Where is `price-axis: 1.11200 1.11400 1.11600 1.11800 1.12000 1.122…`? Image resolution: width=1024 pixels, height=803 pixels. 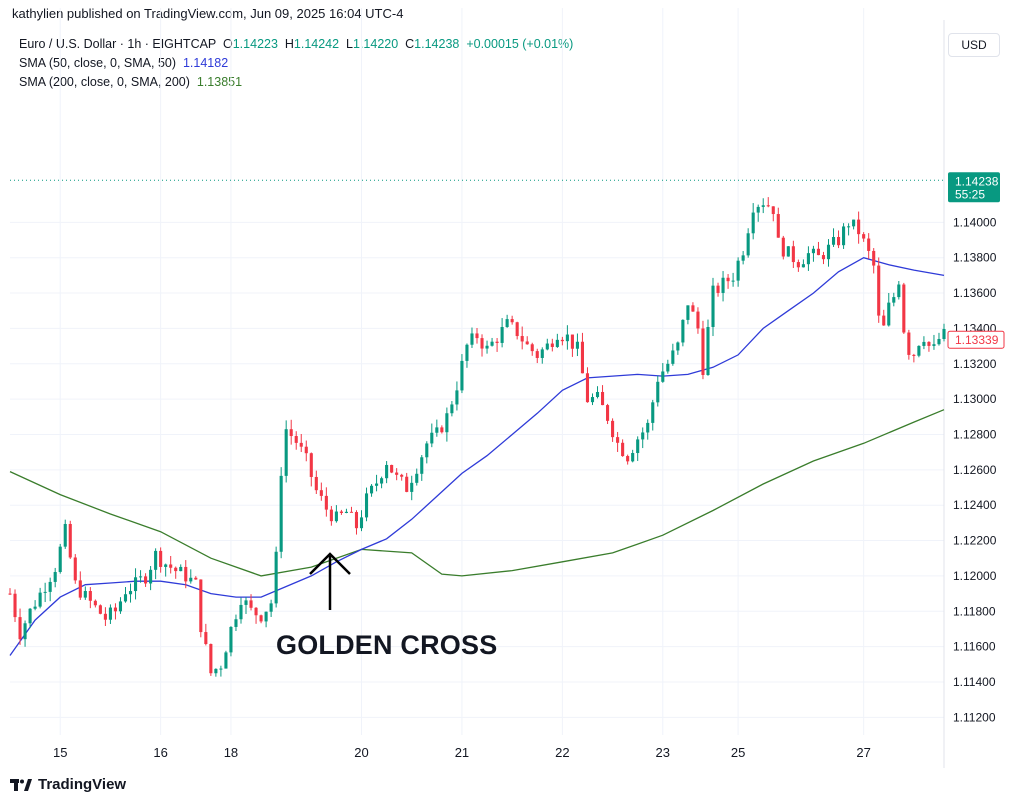
price-axis: 1.11200 1.11400 1.11600 1.11800 1.12000 1.122… is located at coordinates (975, 469).